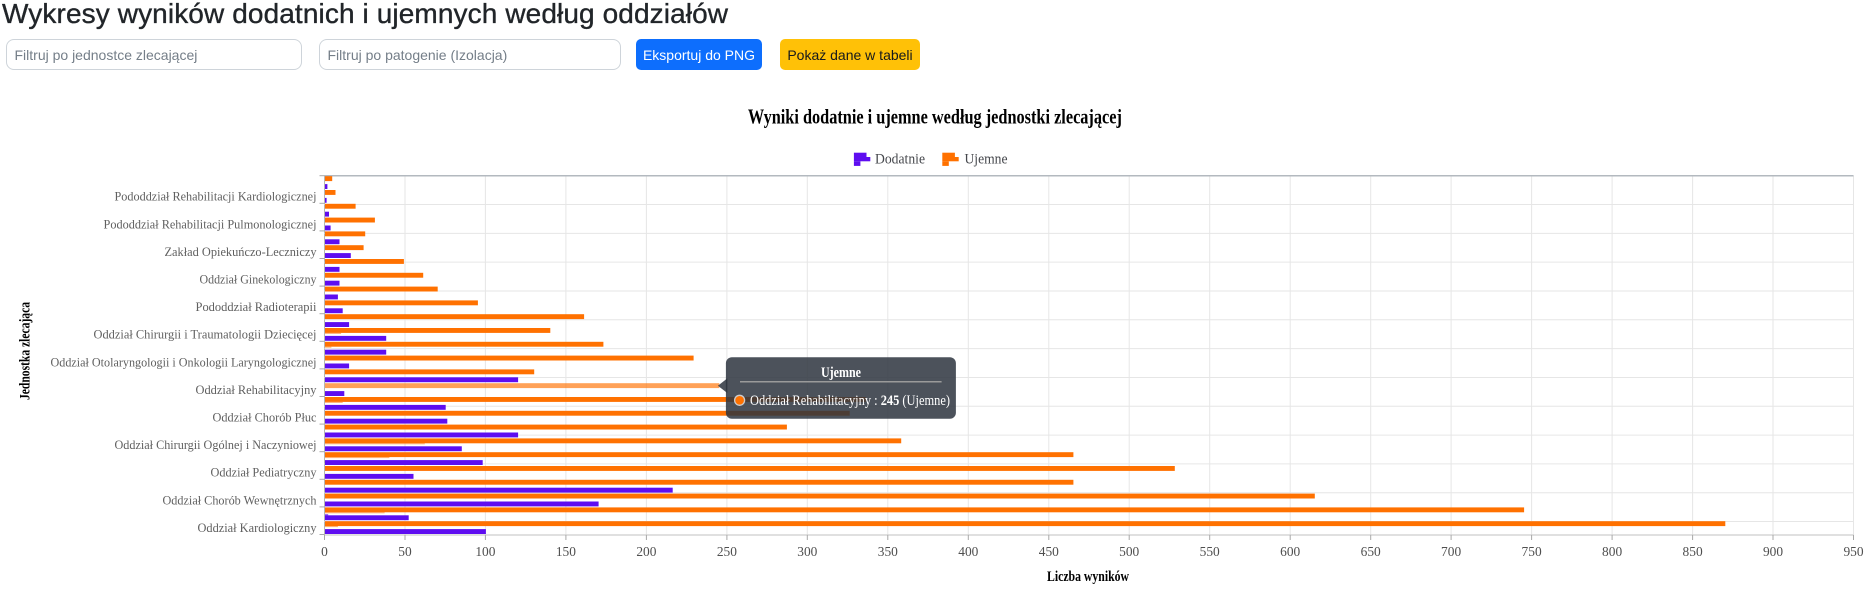  What do you see at coordinates (1049, 551) in the screenshot?
I see `svg-text: 450` at bounding box center [1049, 551].